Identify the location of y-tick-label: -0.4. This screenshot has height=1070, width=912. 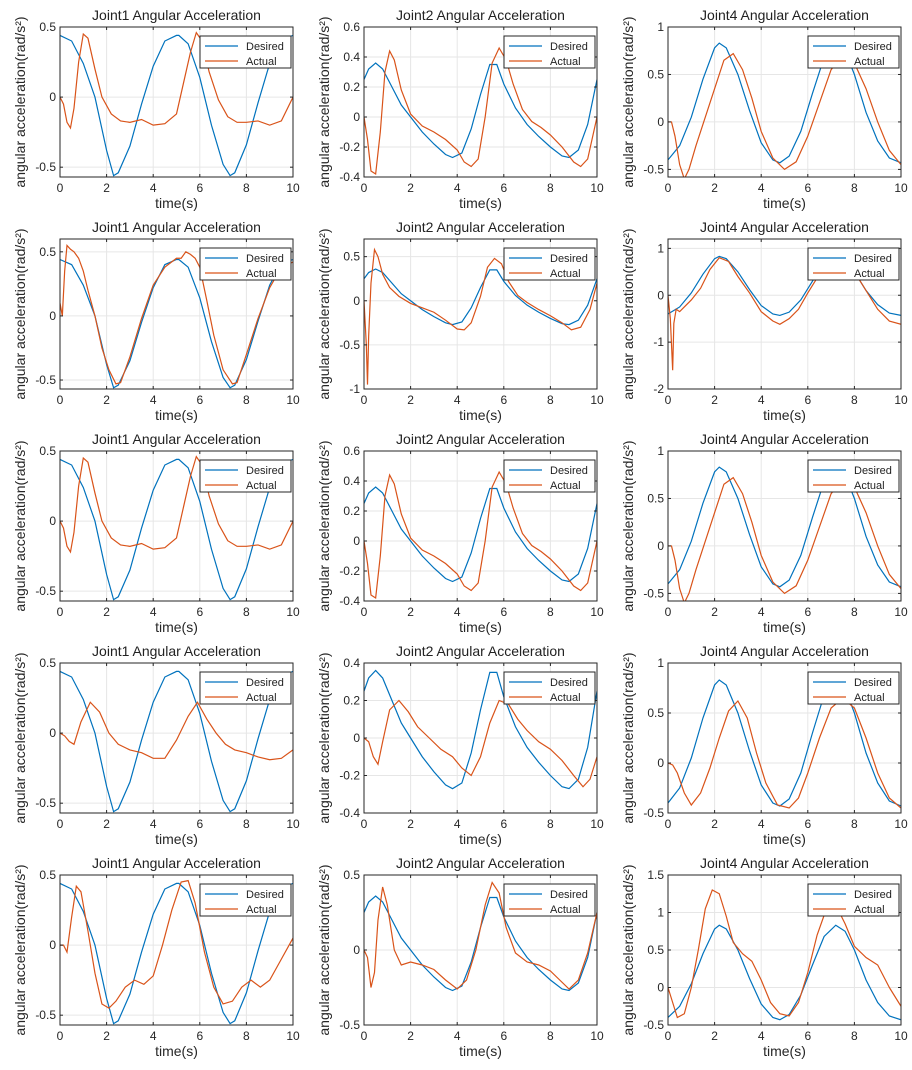
(349, 601).